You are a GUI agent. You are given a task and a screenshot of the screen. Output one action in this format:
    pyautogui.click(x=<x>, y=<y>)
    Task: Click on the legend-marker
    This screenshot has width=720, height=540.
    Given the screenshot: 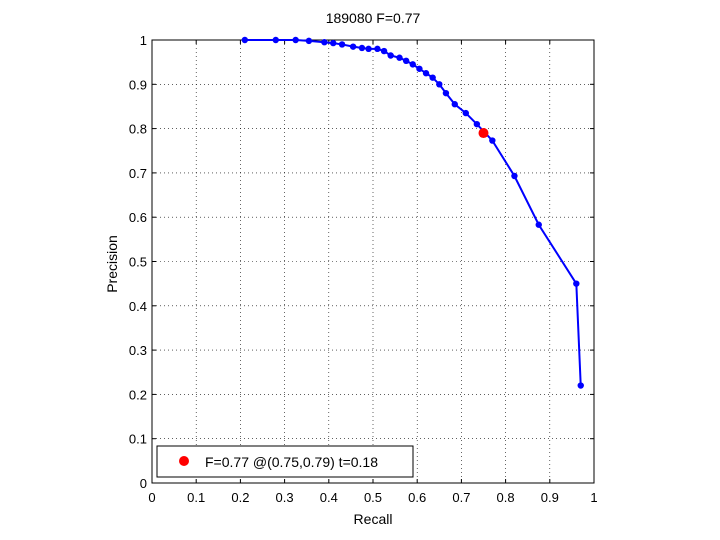 What is the action you would take?
    pyautogui.click(x=184, y=461)
    